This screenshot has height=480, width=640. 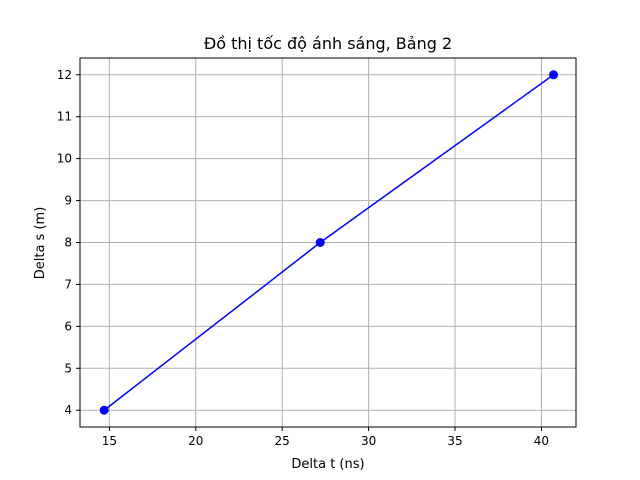 I want to click on x-tick-label: 40, so click(x=541, y=441).